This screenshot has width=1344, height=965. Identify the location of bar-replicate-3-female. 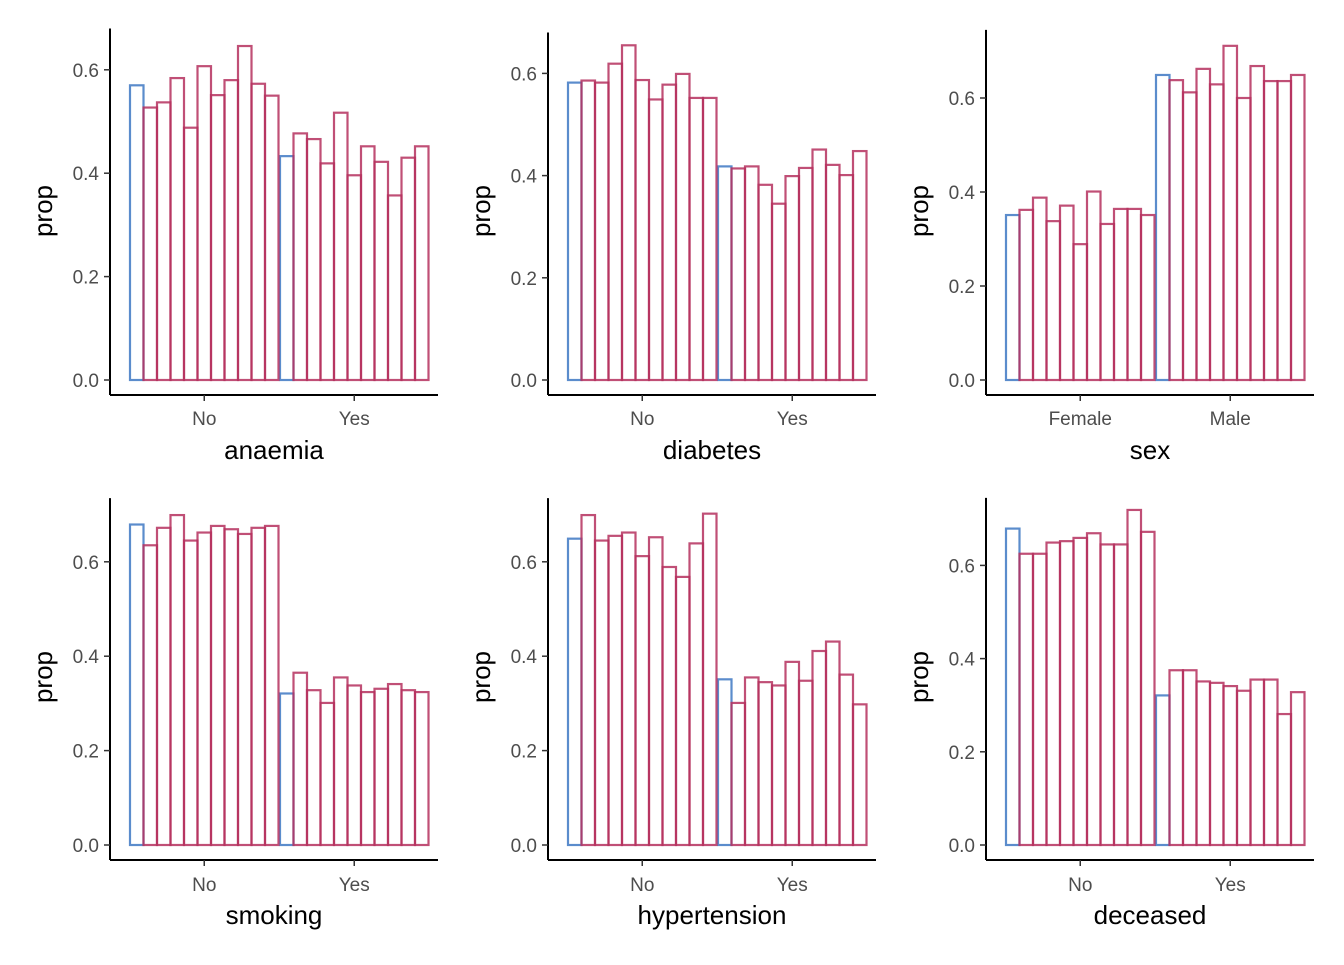
(1053, 301).